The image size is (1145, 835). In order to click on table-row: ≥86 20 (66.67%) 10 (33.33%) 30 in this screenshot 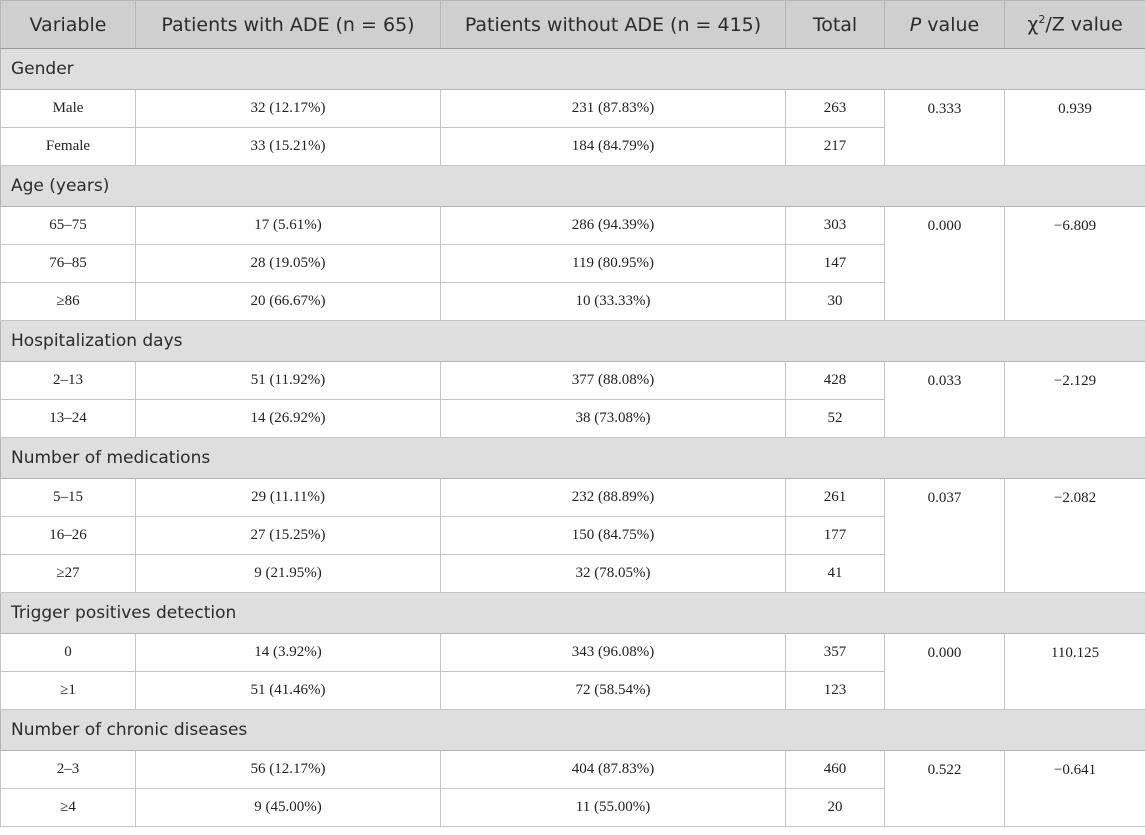, I will do `click(572, 301)`.